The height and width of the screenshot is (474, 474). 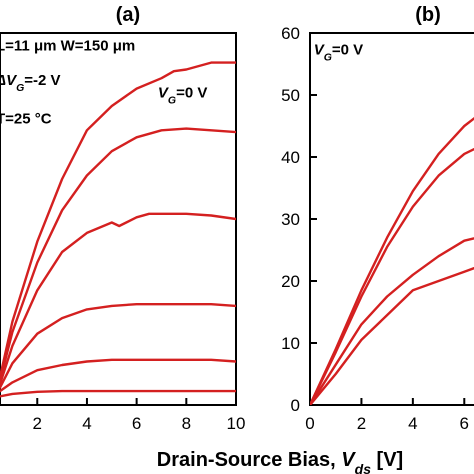 What do you see at coordinates (290, 95) in the screenshot?
I see `y-tick-label: 50` at bounding box center [290, 95].